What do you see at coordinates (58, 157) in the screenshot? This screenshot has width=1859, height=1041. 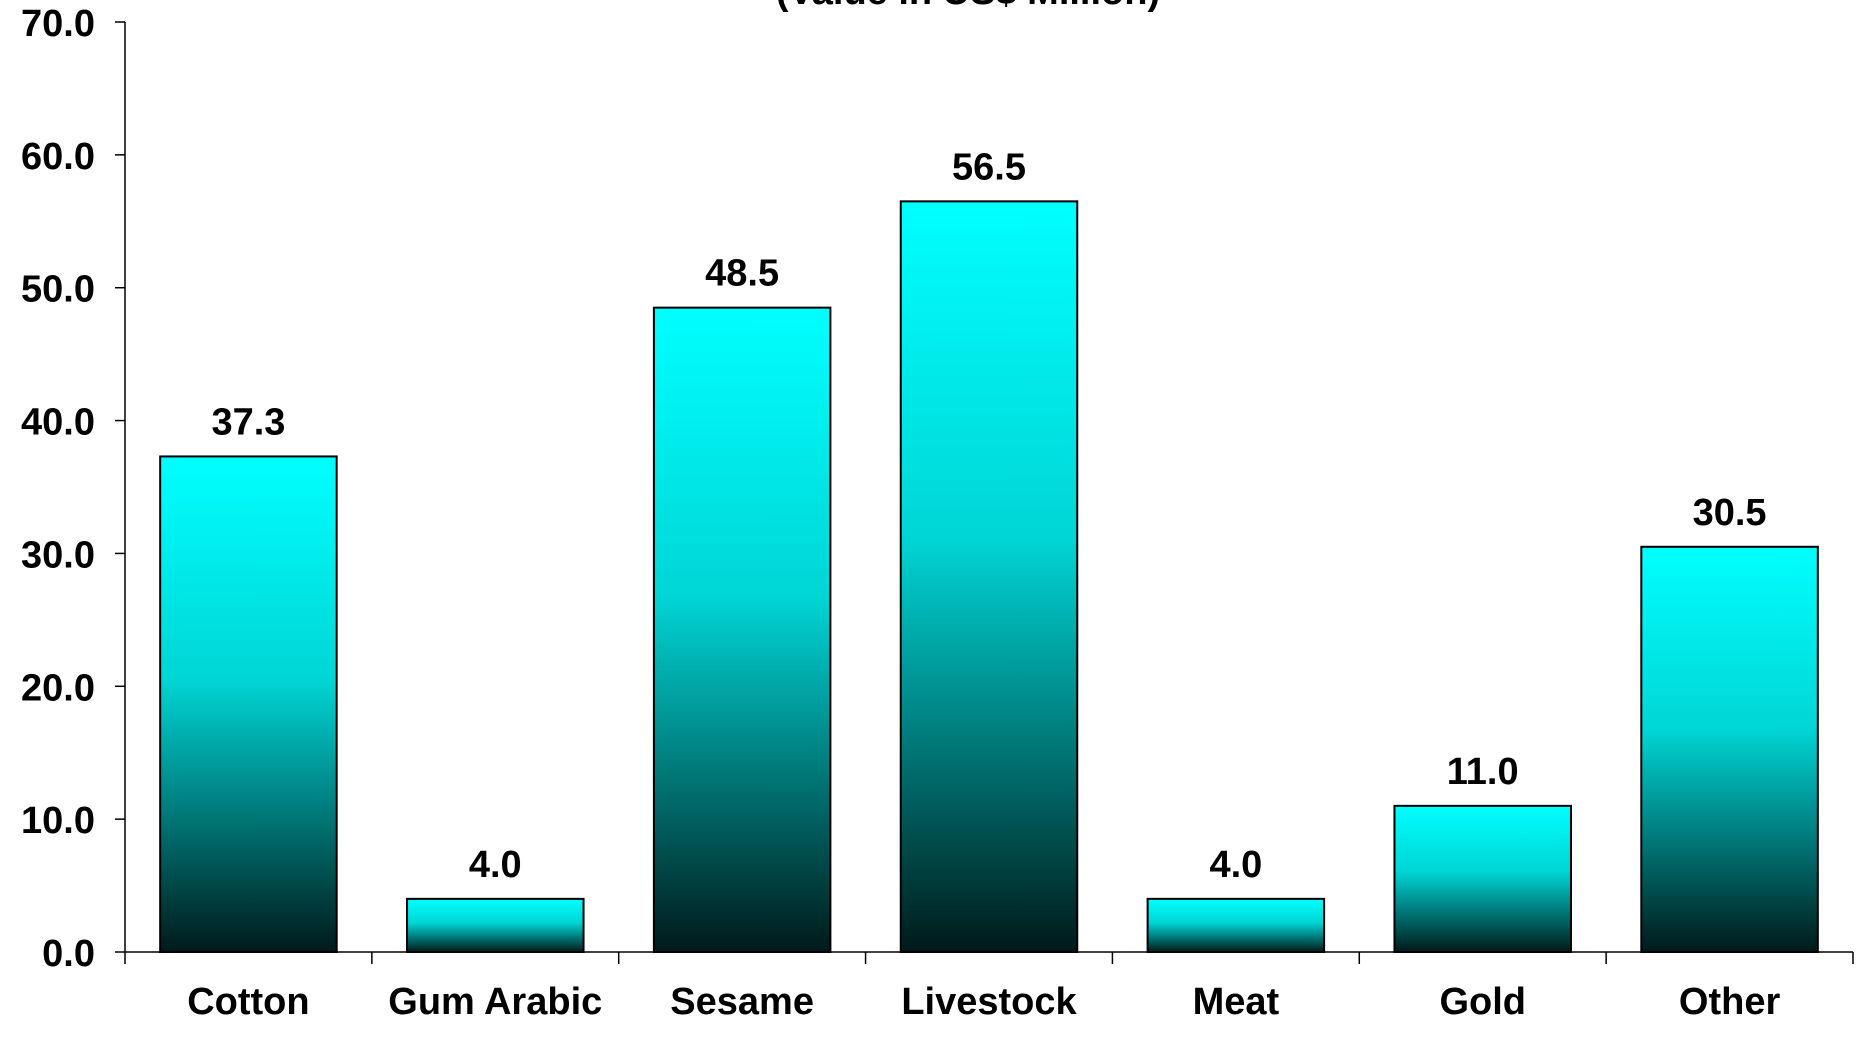 I see `y-tick-label: 60.0` at bounding box center [58, 157].